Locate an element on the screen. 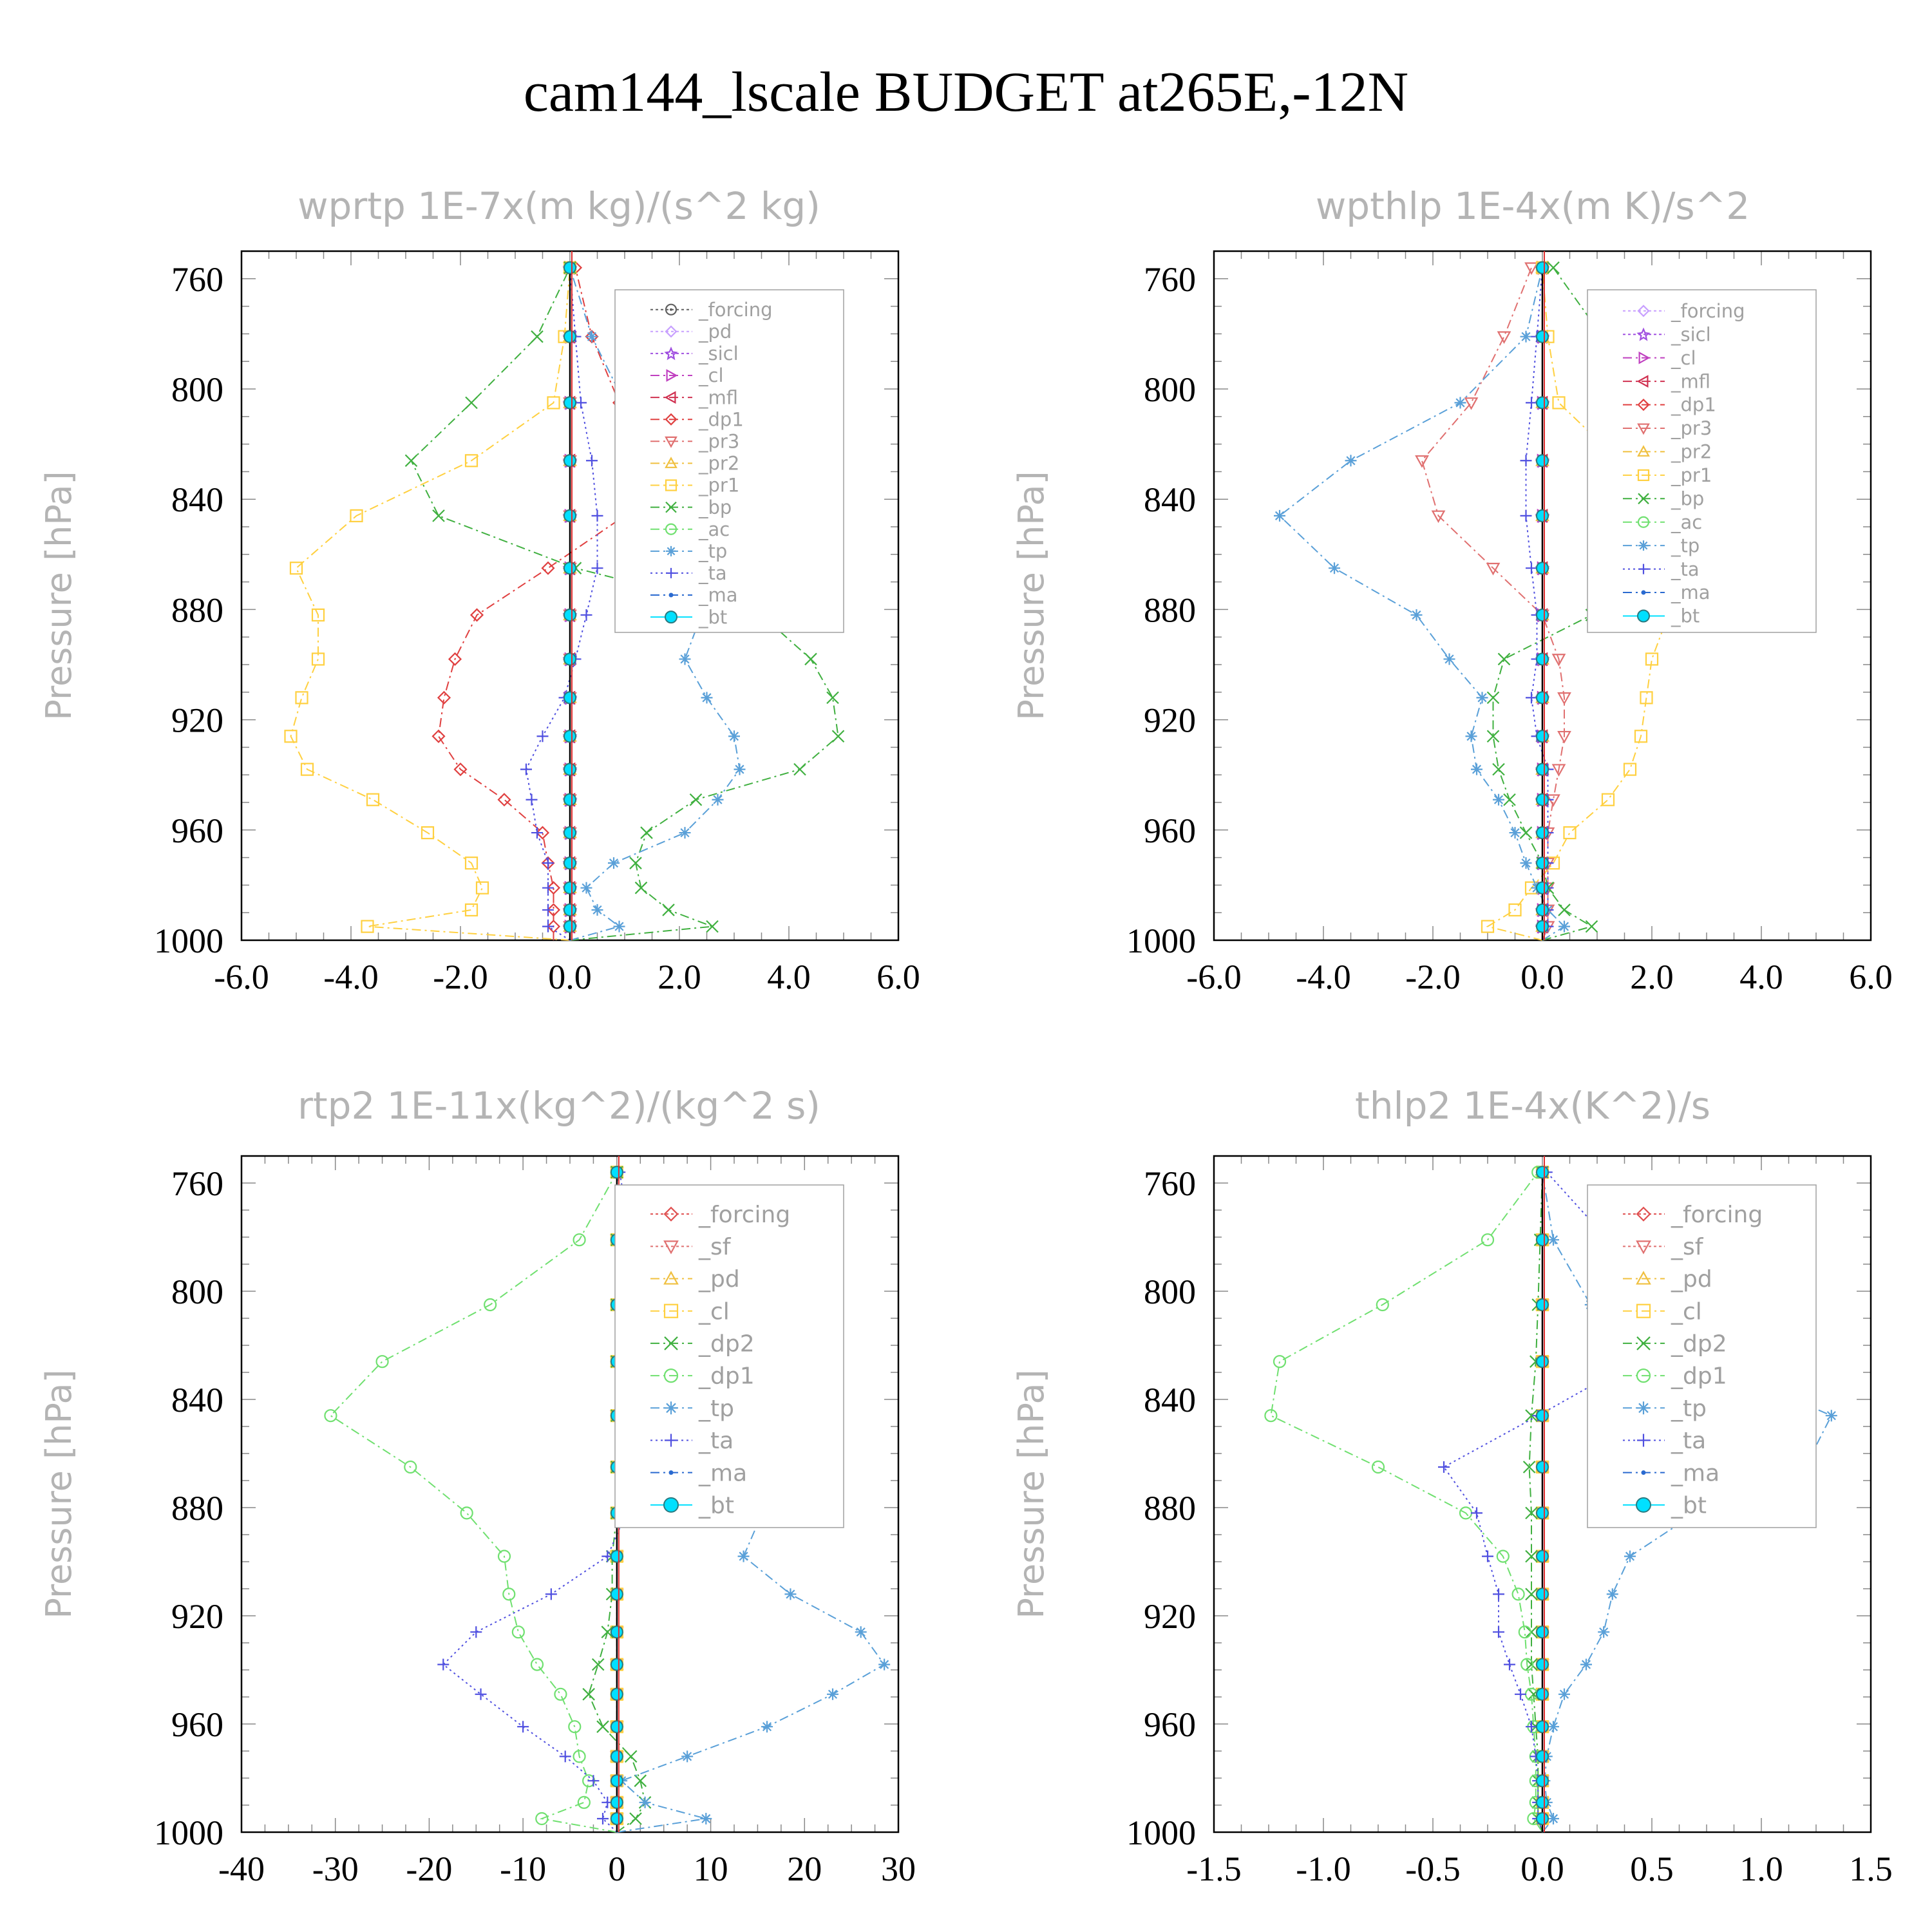  series-pr1 is located at coordinates (431, 601).